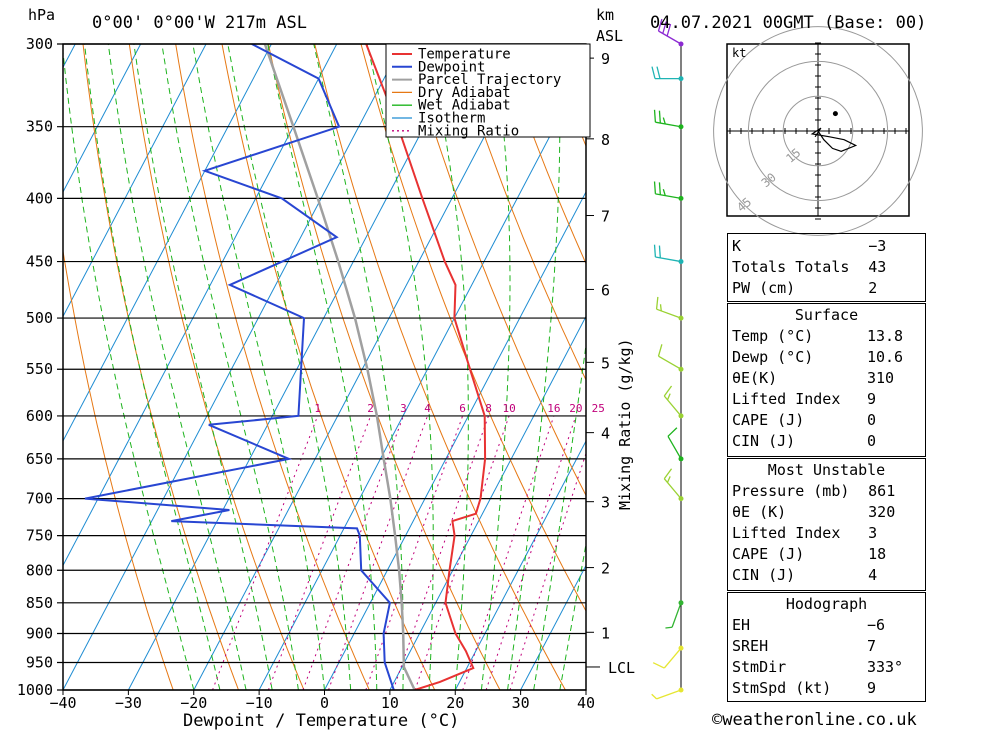 The image size is (1000, 733). What do you see at coordinates (750, 646) in the screenshot?
I see `index-name: SREH` at bounding box center [750, 646].